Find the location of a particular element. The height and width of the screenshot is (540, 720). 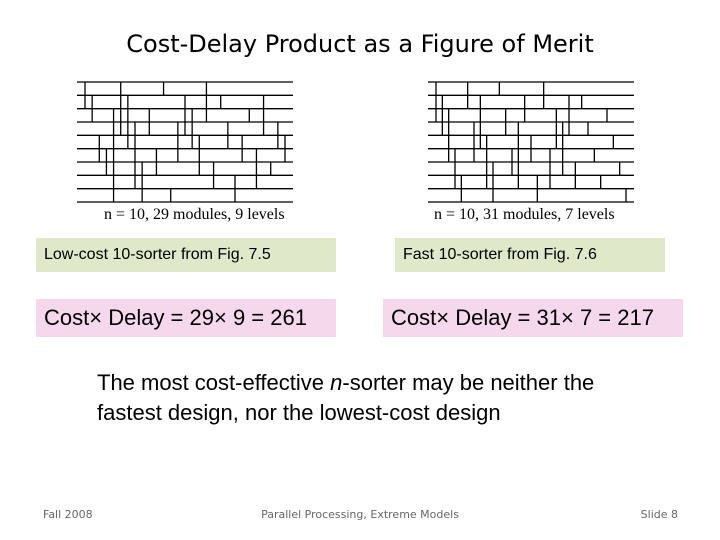

conclusion-text-n: n is located at coordinates (336, 382).